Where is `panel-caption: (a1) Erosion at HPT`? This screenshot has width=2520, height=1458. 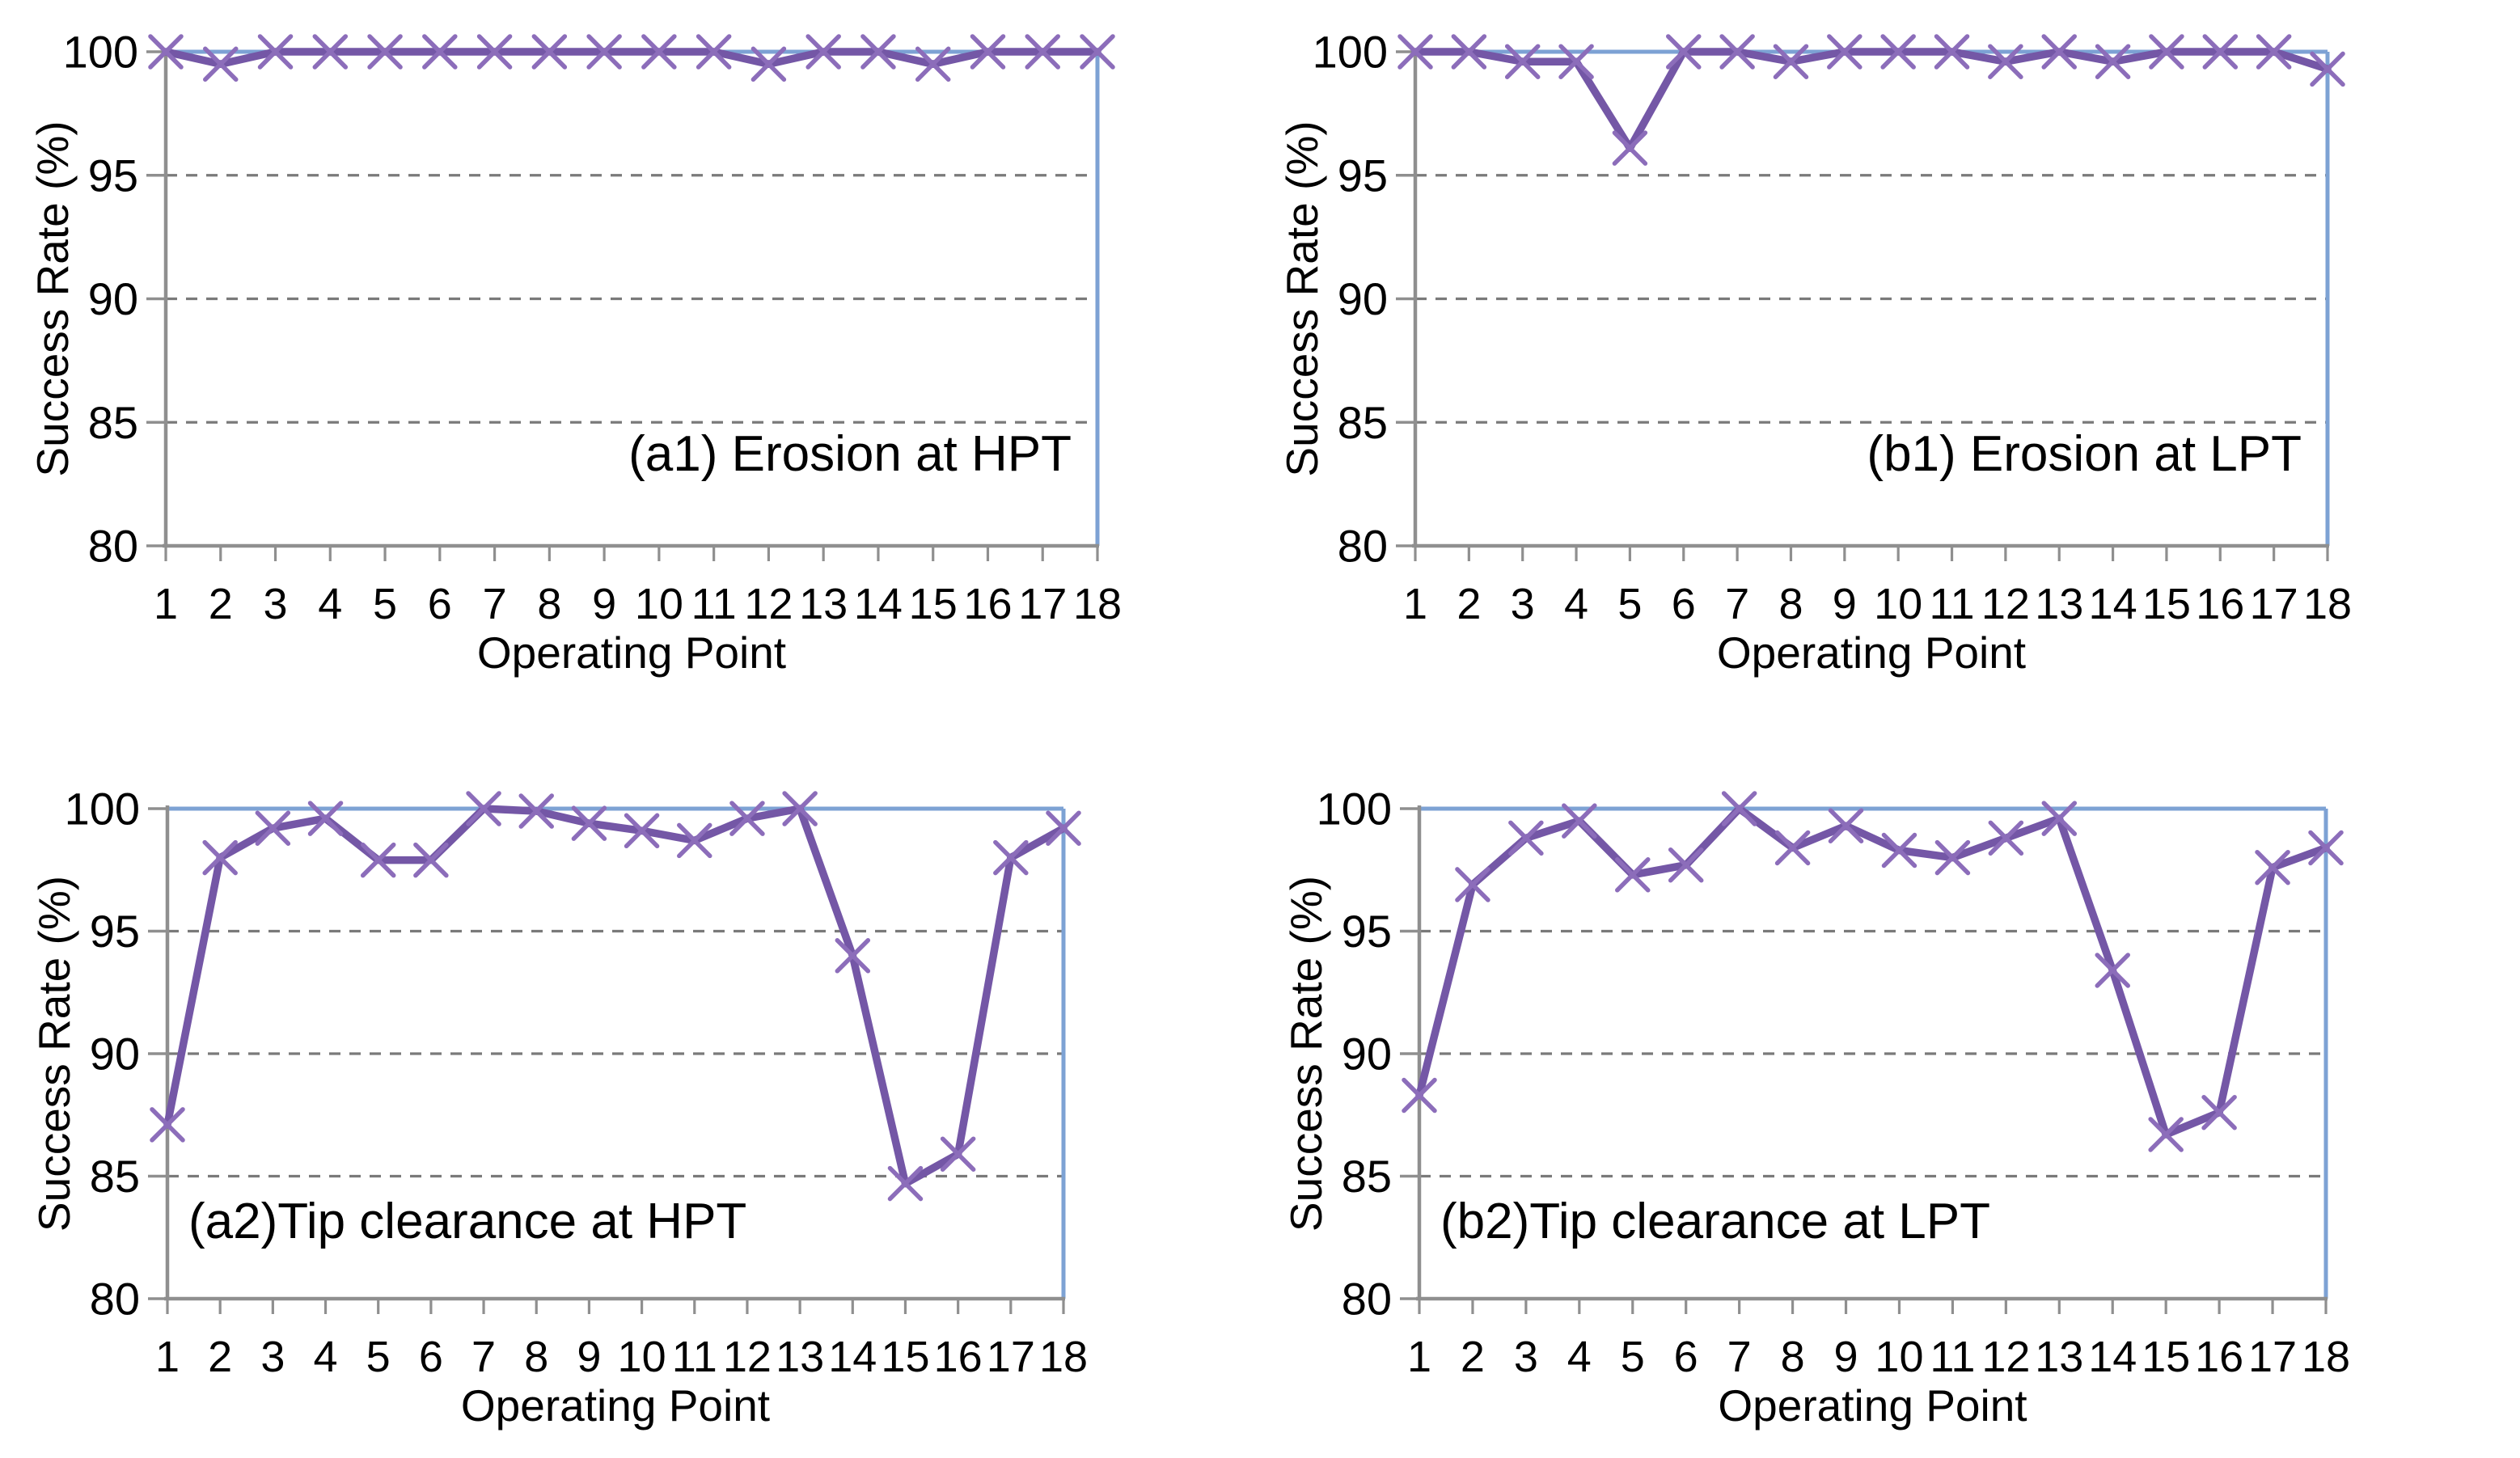
panel-caption: (a1) Erosion at HPT is located at coordinates (850, 454).